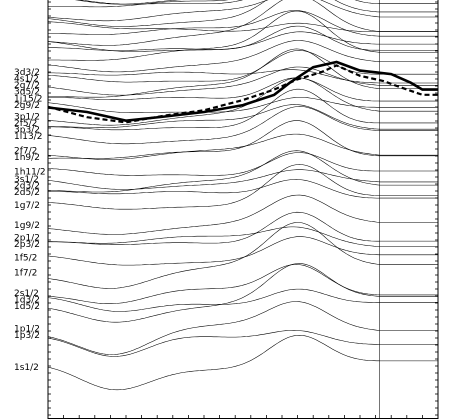  What do you see at coordinates (27, 300) in the screenshot?
I see `level-label: 1d3/2` at bounding box center [27, 300].